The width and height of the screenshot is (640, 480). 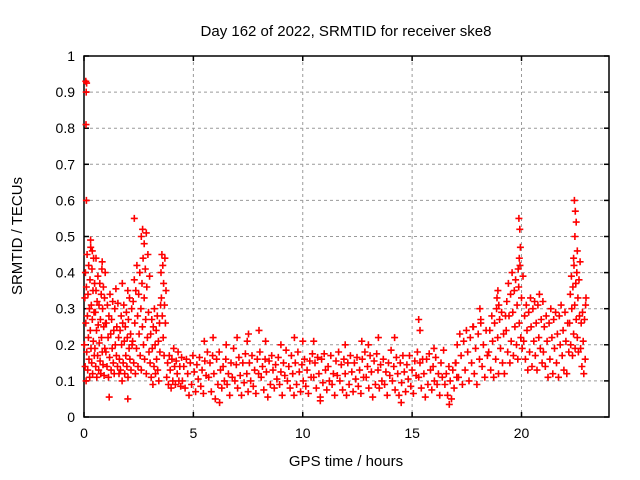 I want to click on x-tick-label: 20, so click(x=522, y=433).